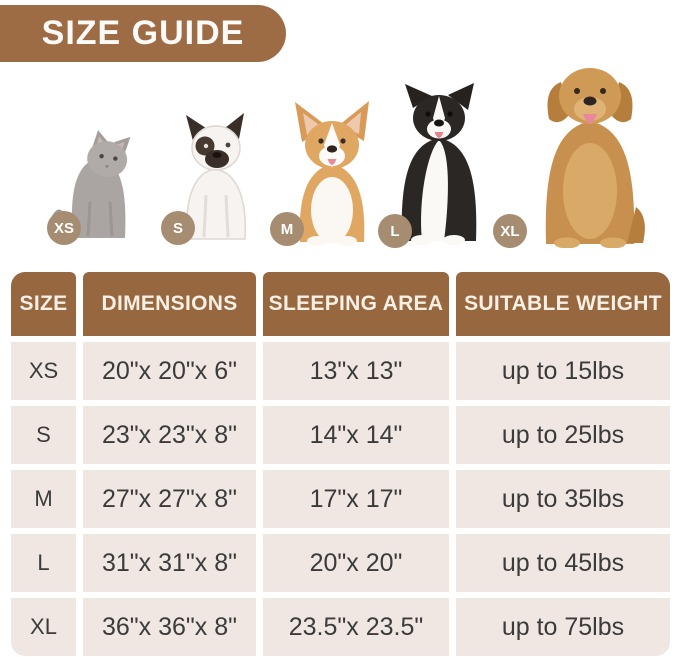 The height and width of the screenshot is (657, 679). What do you see at coordinates (90, 185) in the screenshot?
I see `cat-icon` at bounding box center [90, 185].